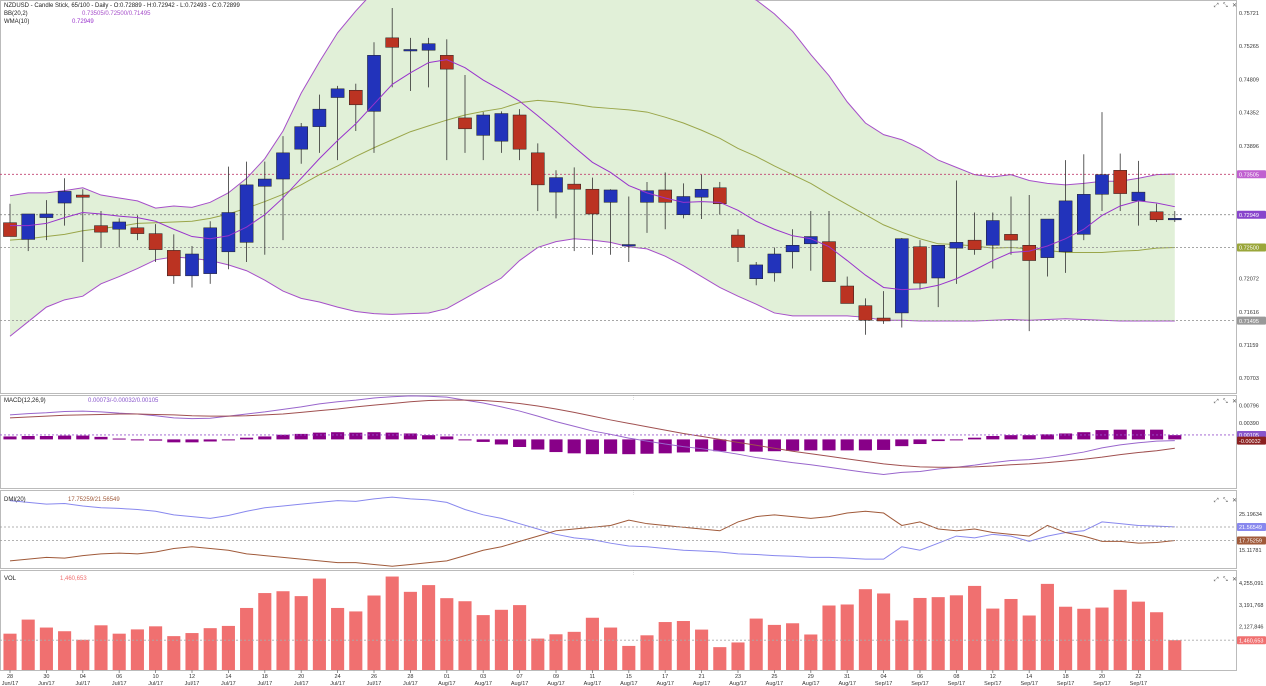 This screenshot has height=686, width=1266. Describe the element at coordinates (15, 500) in the screenshot. I see `dmi-legend-label: DMI(20)` at that location.